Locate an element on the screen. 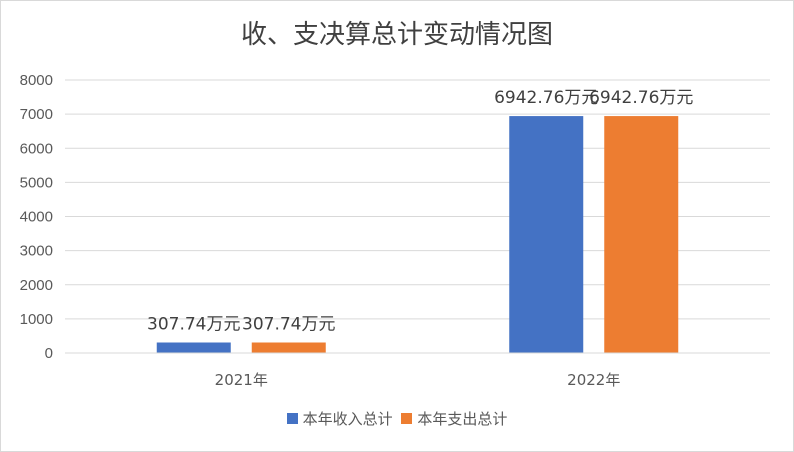  y-tick-label: 7000 is located at coordinates (36, 114).